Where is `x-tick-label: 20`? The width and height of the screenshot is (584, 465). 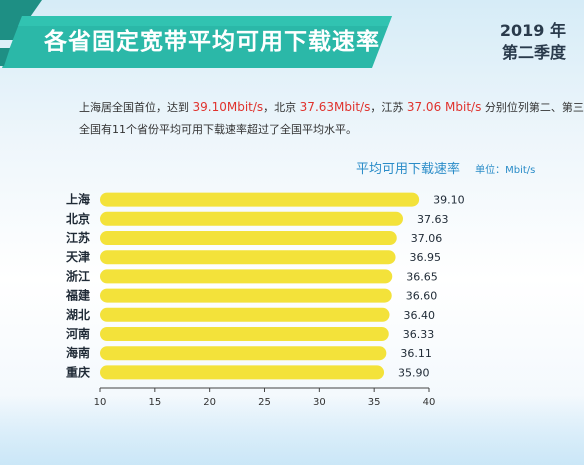 x-tick-label: 20 is located at coordinates (209, 402).